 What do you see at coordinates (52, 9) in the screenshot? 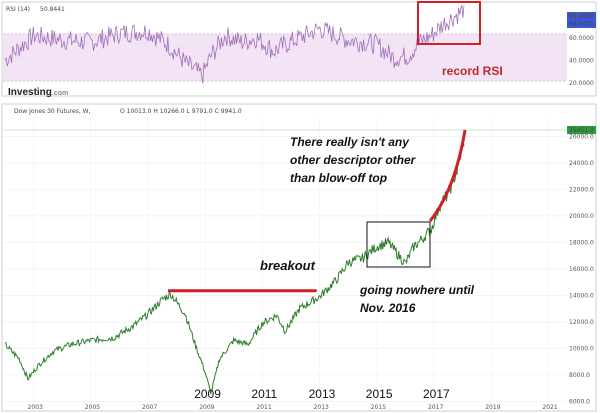
I see `rsi-indicator-value: 50.8441` at bounding box center [52, 9].